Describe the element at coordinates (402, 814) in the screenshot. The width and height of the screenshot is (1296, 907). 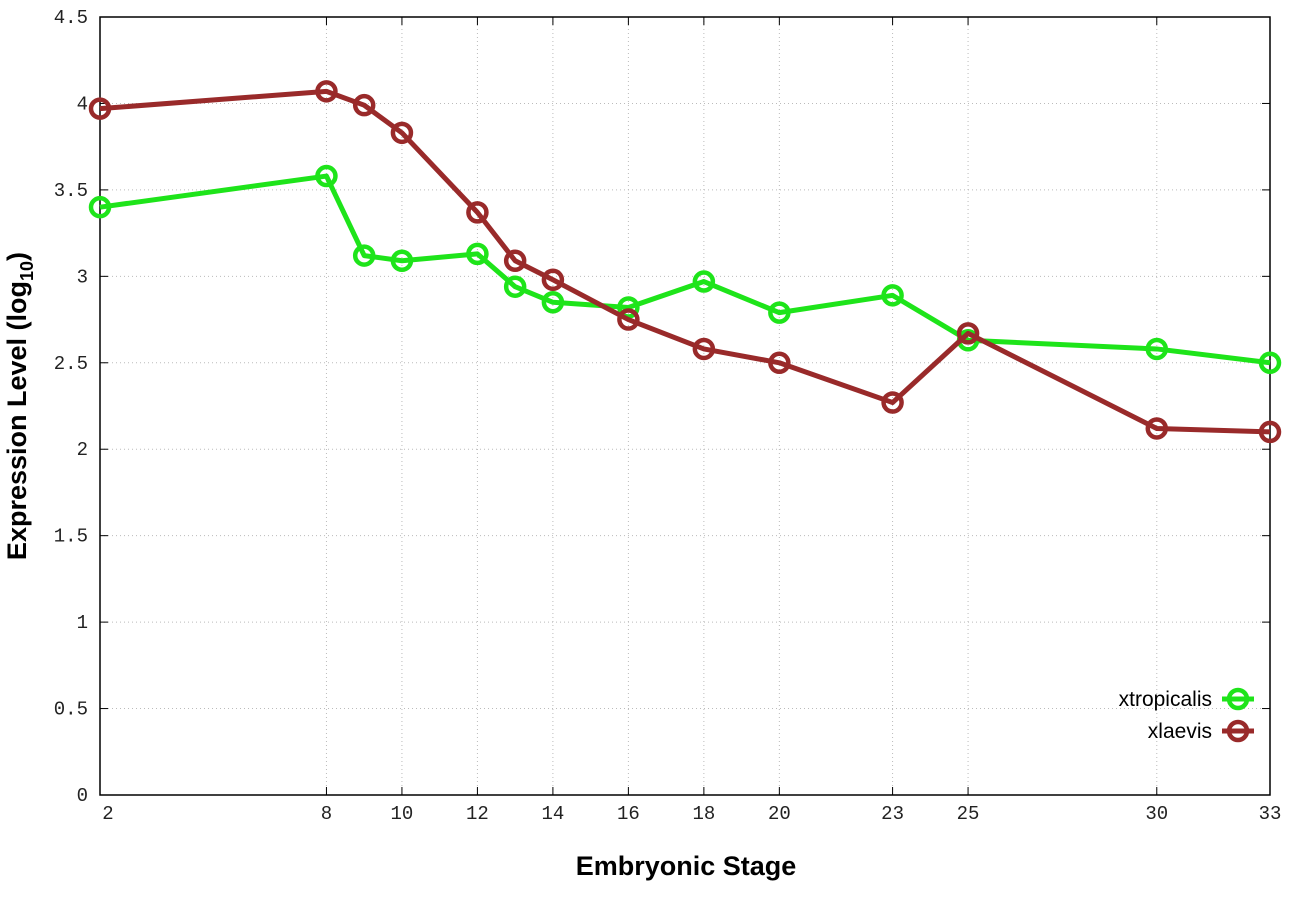
I see `x-tick-label: 10` at that location.